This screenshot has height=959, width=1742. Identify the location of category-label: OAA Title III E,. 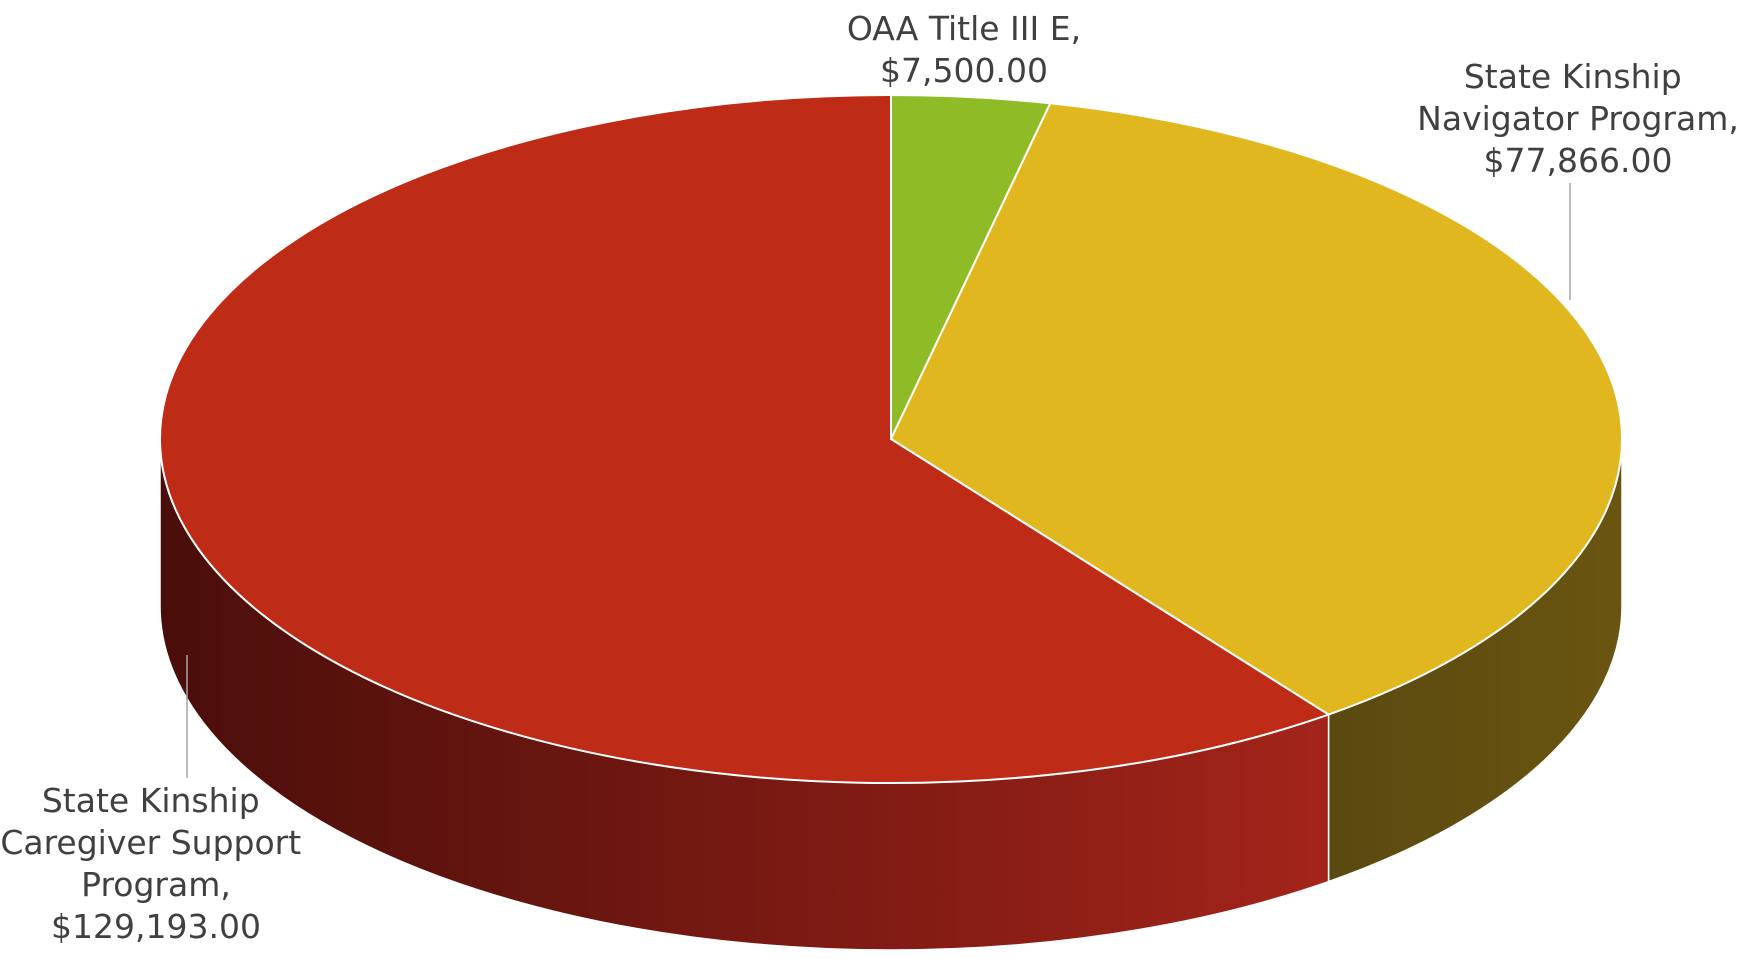
(964, 28).